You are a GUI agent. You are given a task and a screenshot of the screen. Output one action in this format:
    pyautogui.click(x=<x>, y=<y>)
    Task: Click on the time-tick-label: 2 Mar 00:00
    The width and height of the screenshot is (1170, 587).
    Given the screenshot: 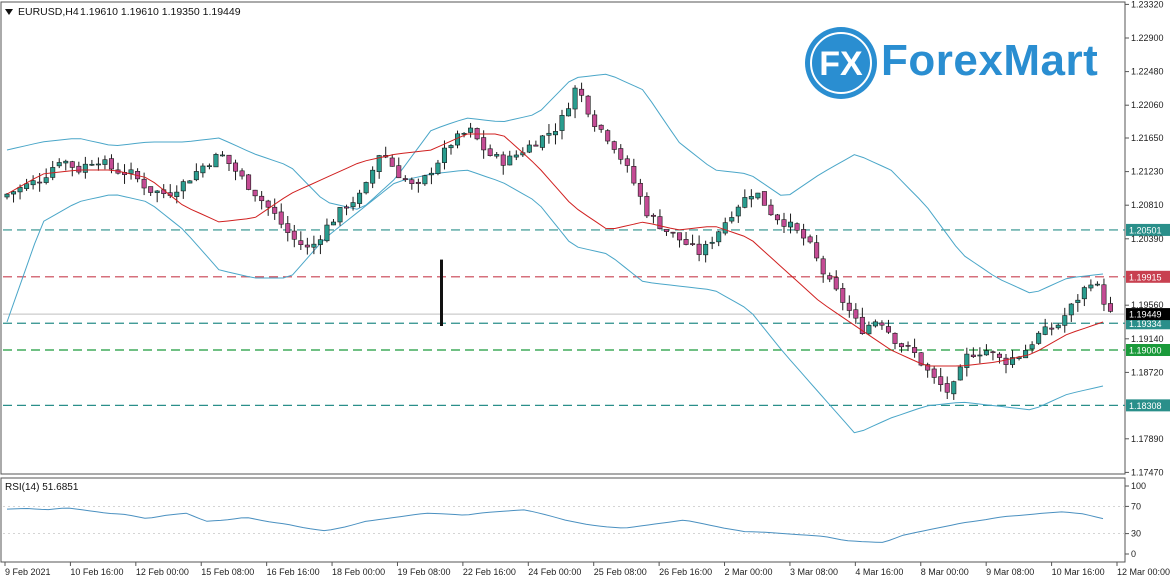 What is the action you would take?
    pyautogui.click(x=749, y=572)
    